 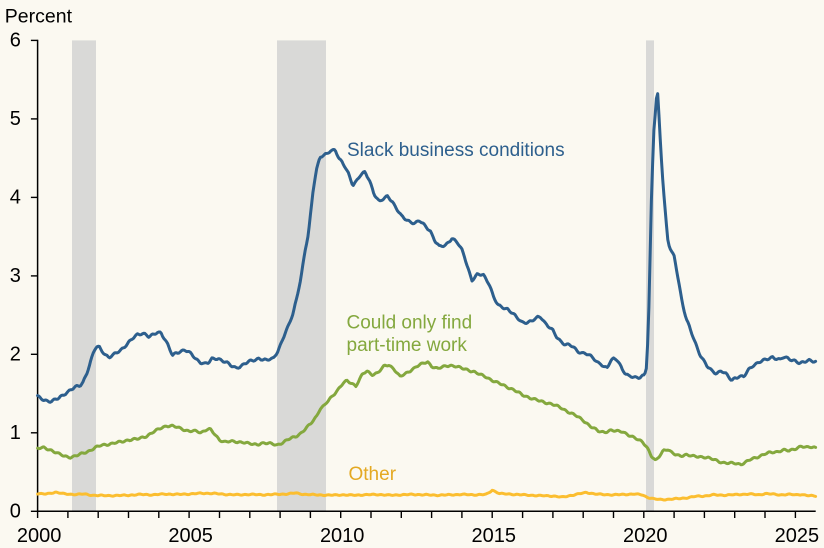 What do you see at coordinates (797, 536) in the screenshot?
I see `svg-text: 2025` at bounding box center [797, 536].